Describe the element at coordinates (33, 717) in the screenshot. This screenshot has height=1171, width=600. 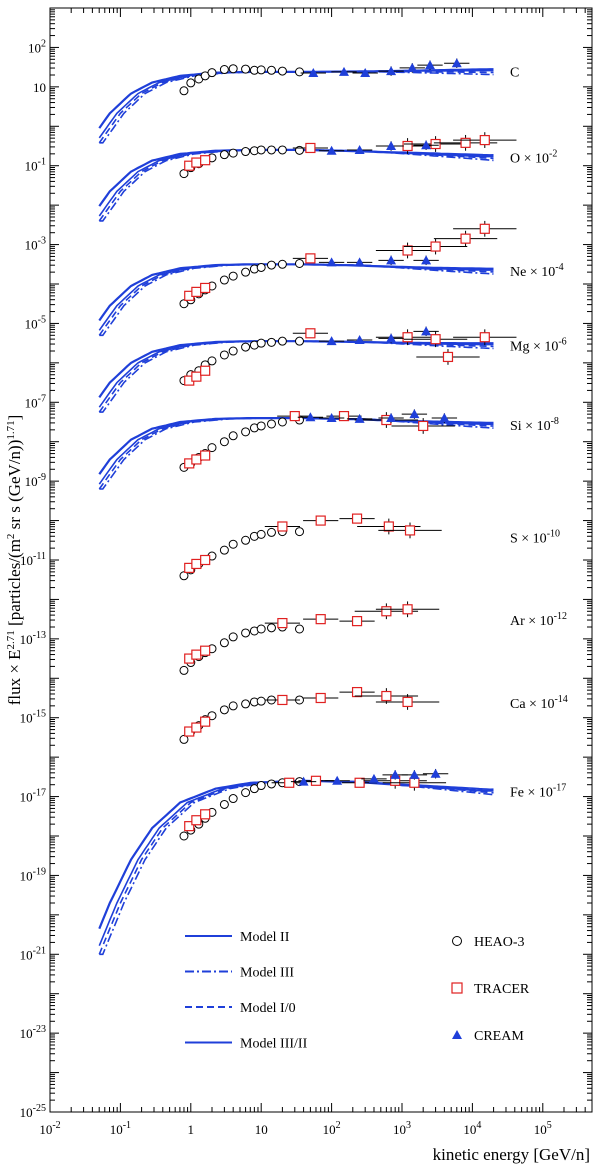
I see `y-tick-label: 10⁻¹⁵` at that location.